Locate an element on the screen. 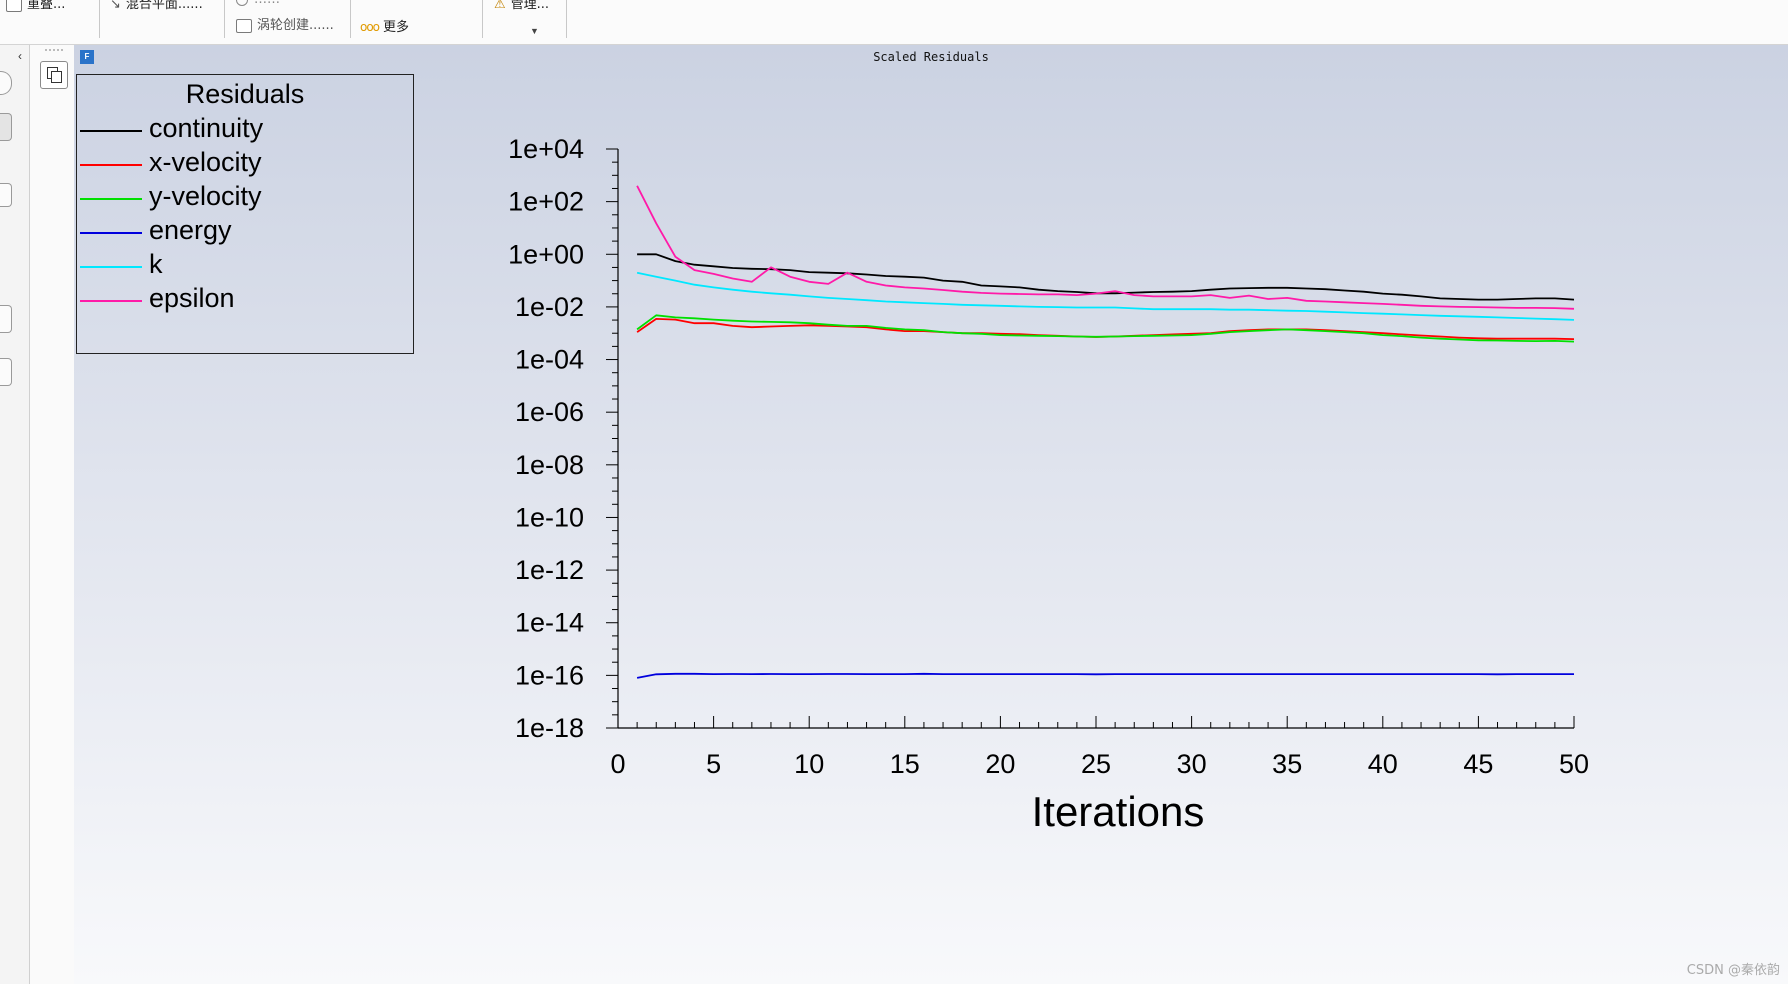  x-tick-label: 20 is located at coordinates (1000, 764).